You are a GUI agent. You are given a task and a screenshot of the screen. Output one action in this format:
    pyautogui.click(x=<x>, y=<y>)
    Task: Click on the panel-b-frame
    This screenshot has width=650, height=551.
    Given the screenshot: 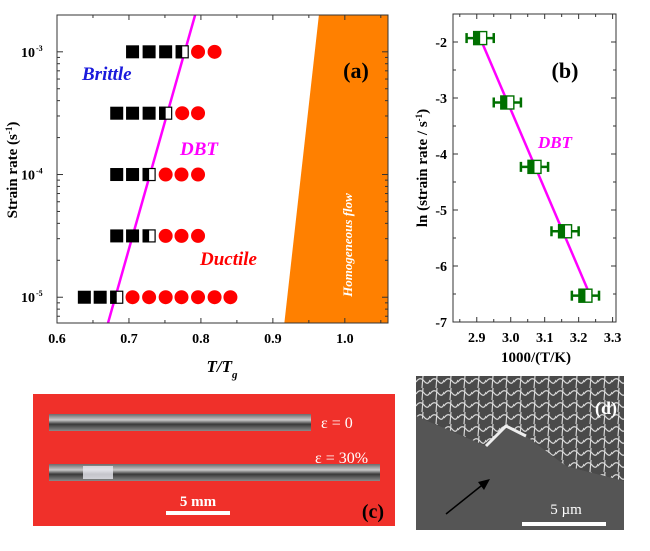 What is the action you would take?
    pyautogui.click(x=534, y=168)
    